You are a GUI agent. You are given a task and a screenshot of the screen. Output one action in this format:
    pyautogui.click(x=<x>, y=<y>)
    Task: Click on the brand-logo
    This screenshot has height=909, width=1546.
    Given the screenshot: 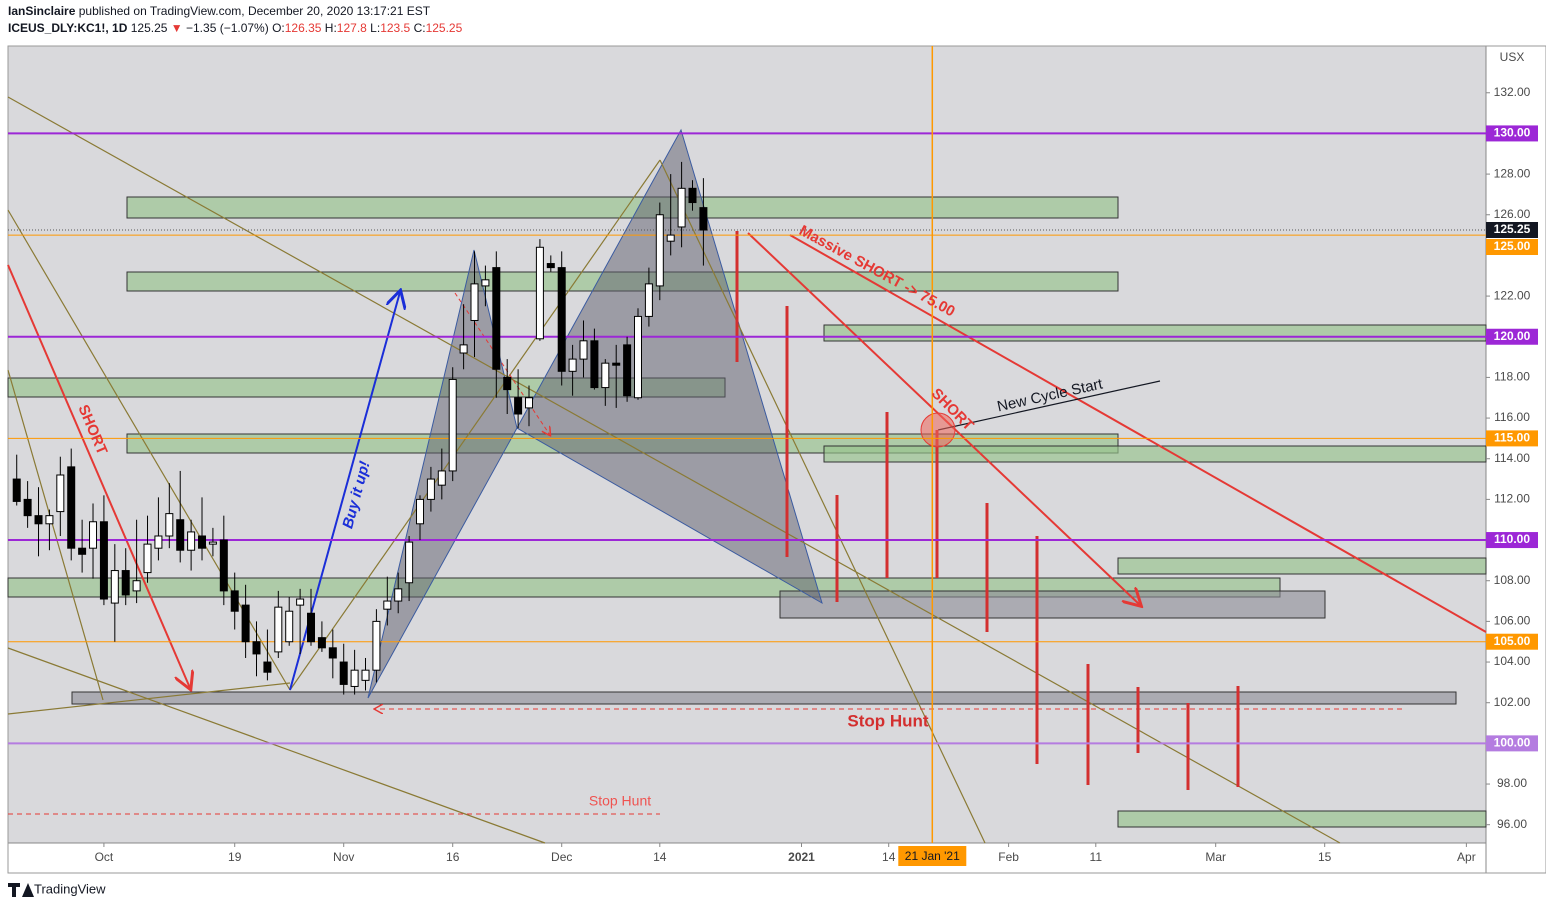 What is the action you would take?
    pyautogui.click(x=21, y=890)
    